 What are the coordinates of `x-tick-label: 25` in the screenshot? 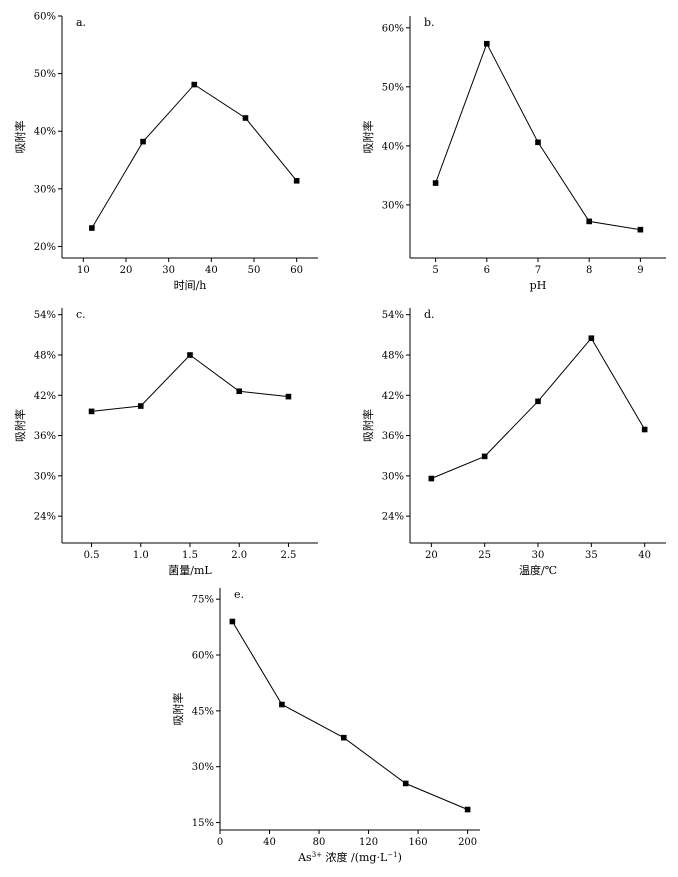 It's located at (484, 555).